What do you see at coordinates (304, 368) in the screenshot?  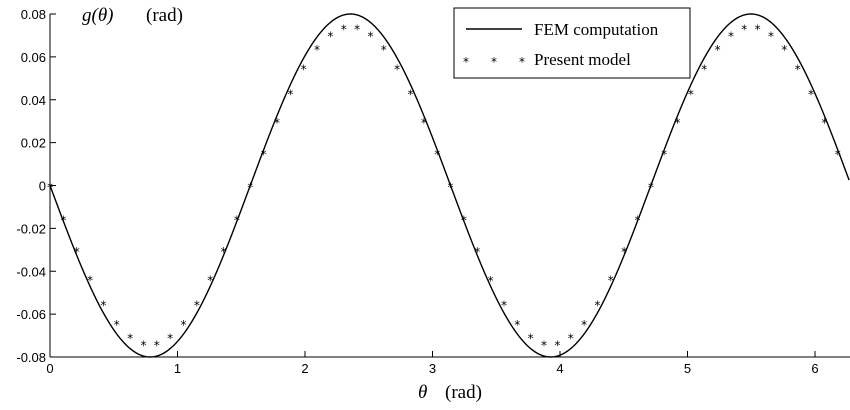 I see `x-tick-label: 2` at bounding box center [304, 368].